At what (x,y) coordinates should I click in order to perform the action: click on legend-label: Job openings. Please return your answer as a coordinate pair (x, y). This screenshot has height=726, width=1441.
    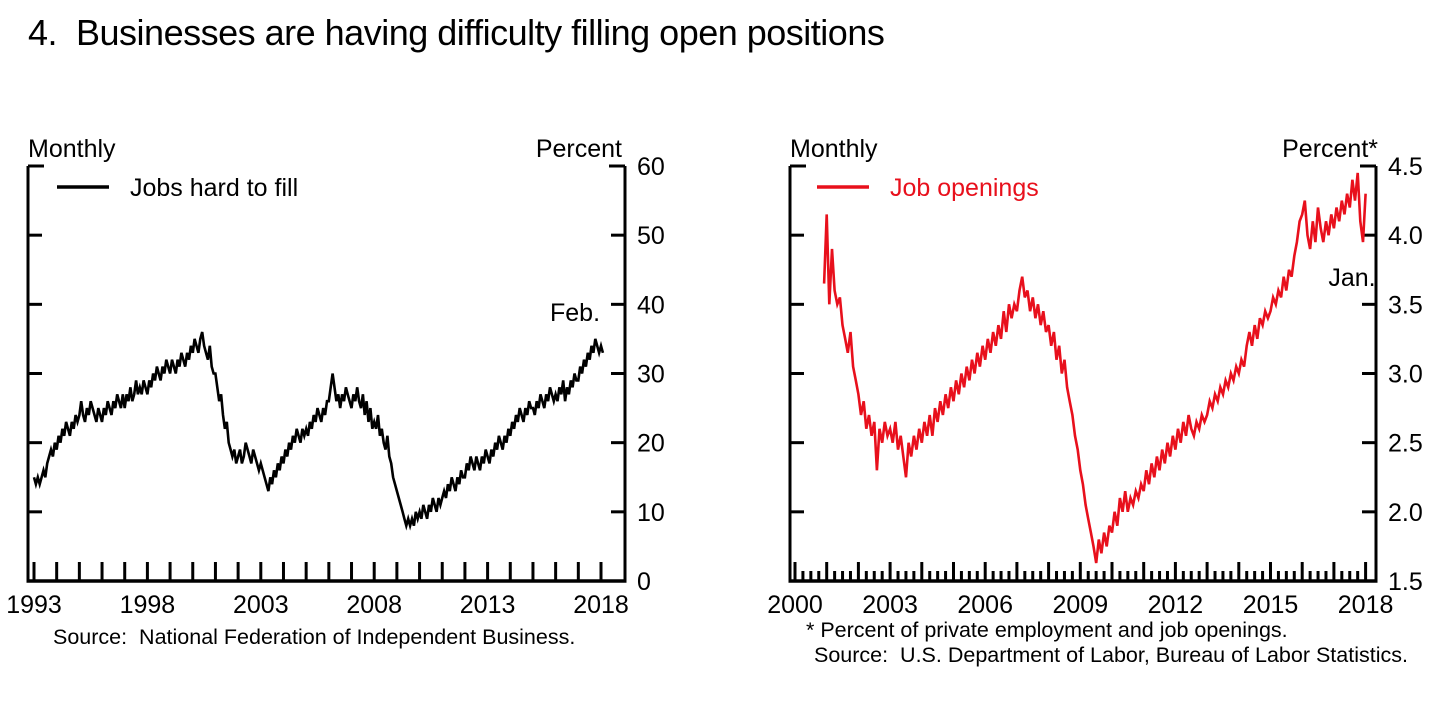
    Looking at the image, I should click on (964, 188).